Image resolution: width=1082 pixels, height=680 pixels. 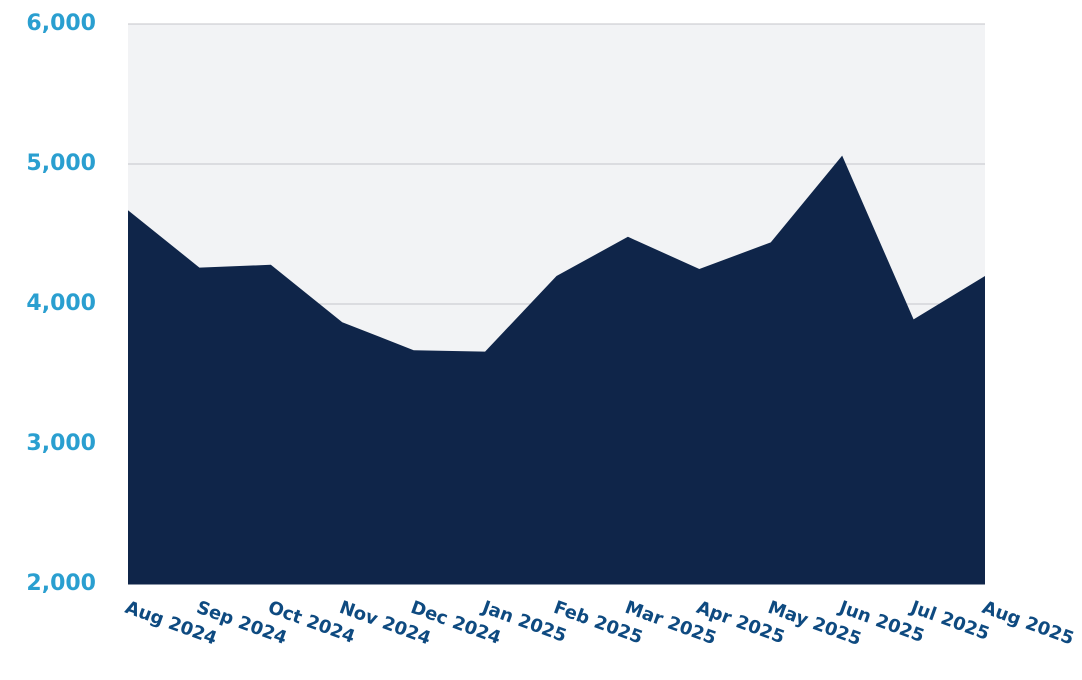 What do you see at coordinates (61, 583) in the screenshot?
I see `y-tick-label: 2,000` at bounding box center [61, 583].